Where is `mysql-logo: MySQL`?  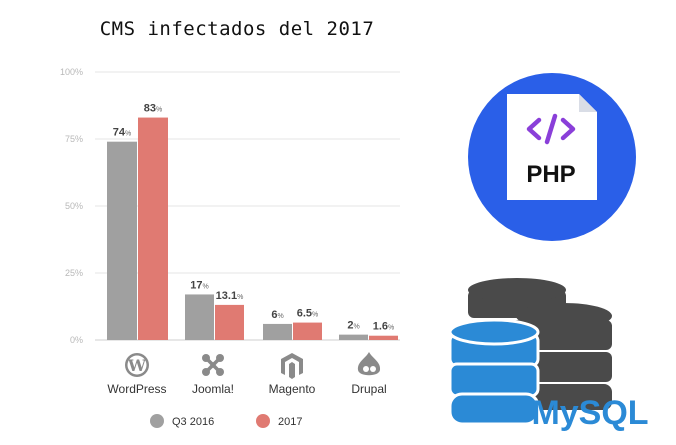 mysql-logo: MySQL is located at coordinates (548, 355).